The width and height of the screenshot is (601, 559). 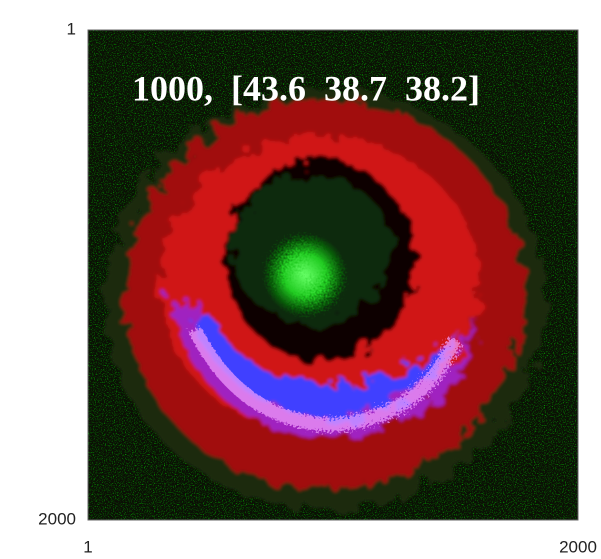 What do you see at coordinates (306, 88) in the screenshot?
I see `annotation: 1000, [43.6 38.7 38.2]` at bounding box center [306, 88].